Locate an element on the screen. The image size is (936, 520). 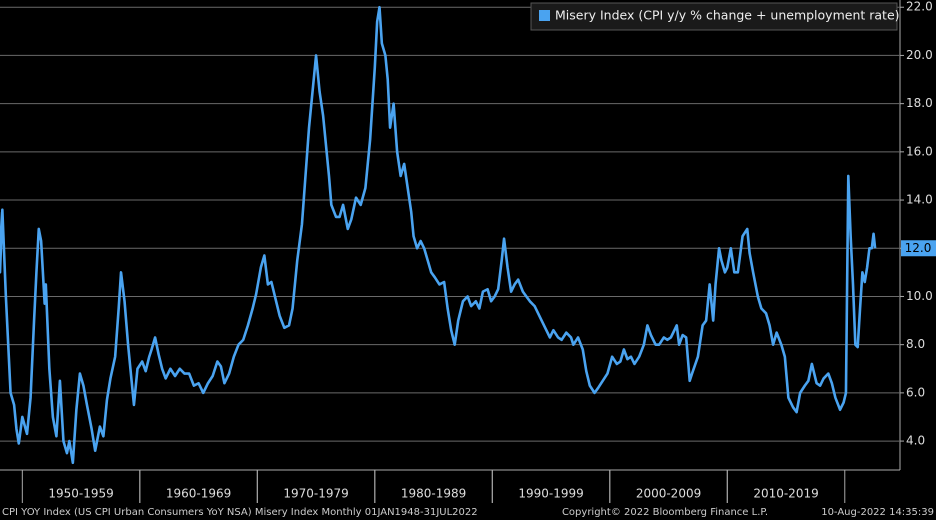
legend-box is located at coordinates (714, 16).